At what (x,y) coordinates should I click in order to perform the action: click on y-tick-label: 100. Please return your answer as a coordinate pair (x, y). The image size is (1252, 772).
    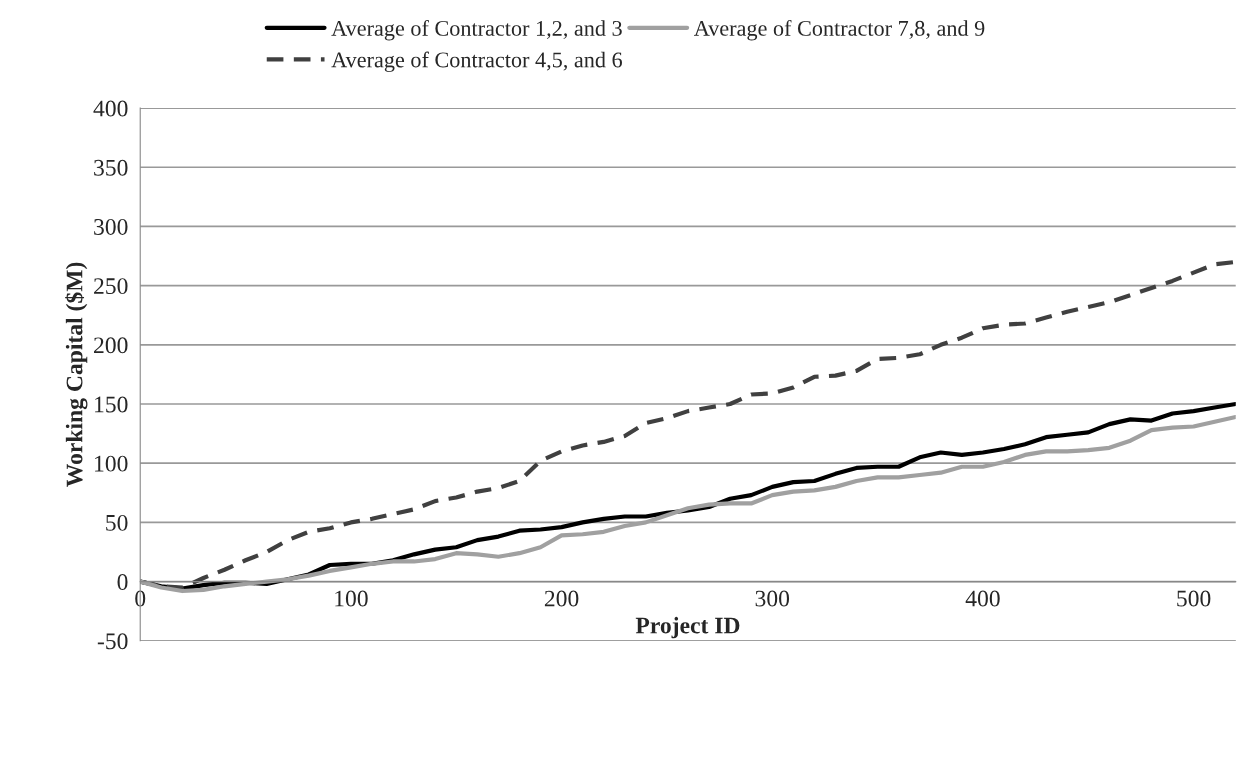
    Looking at the image, I should click on (111, 463).